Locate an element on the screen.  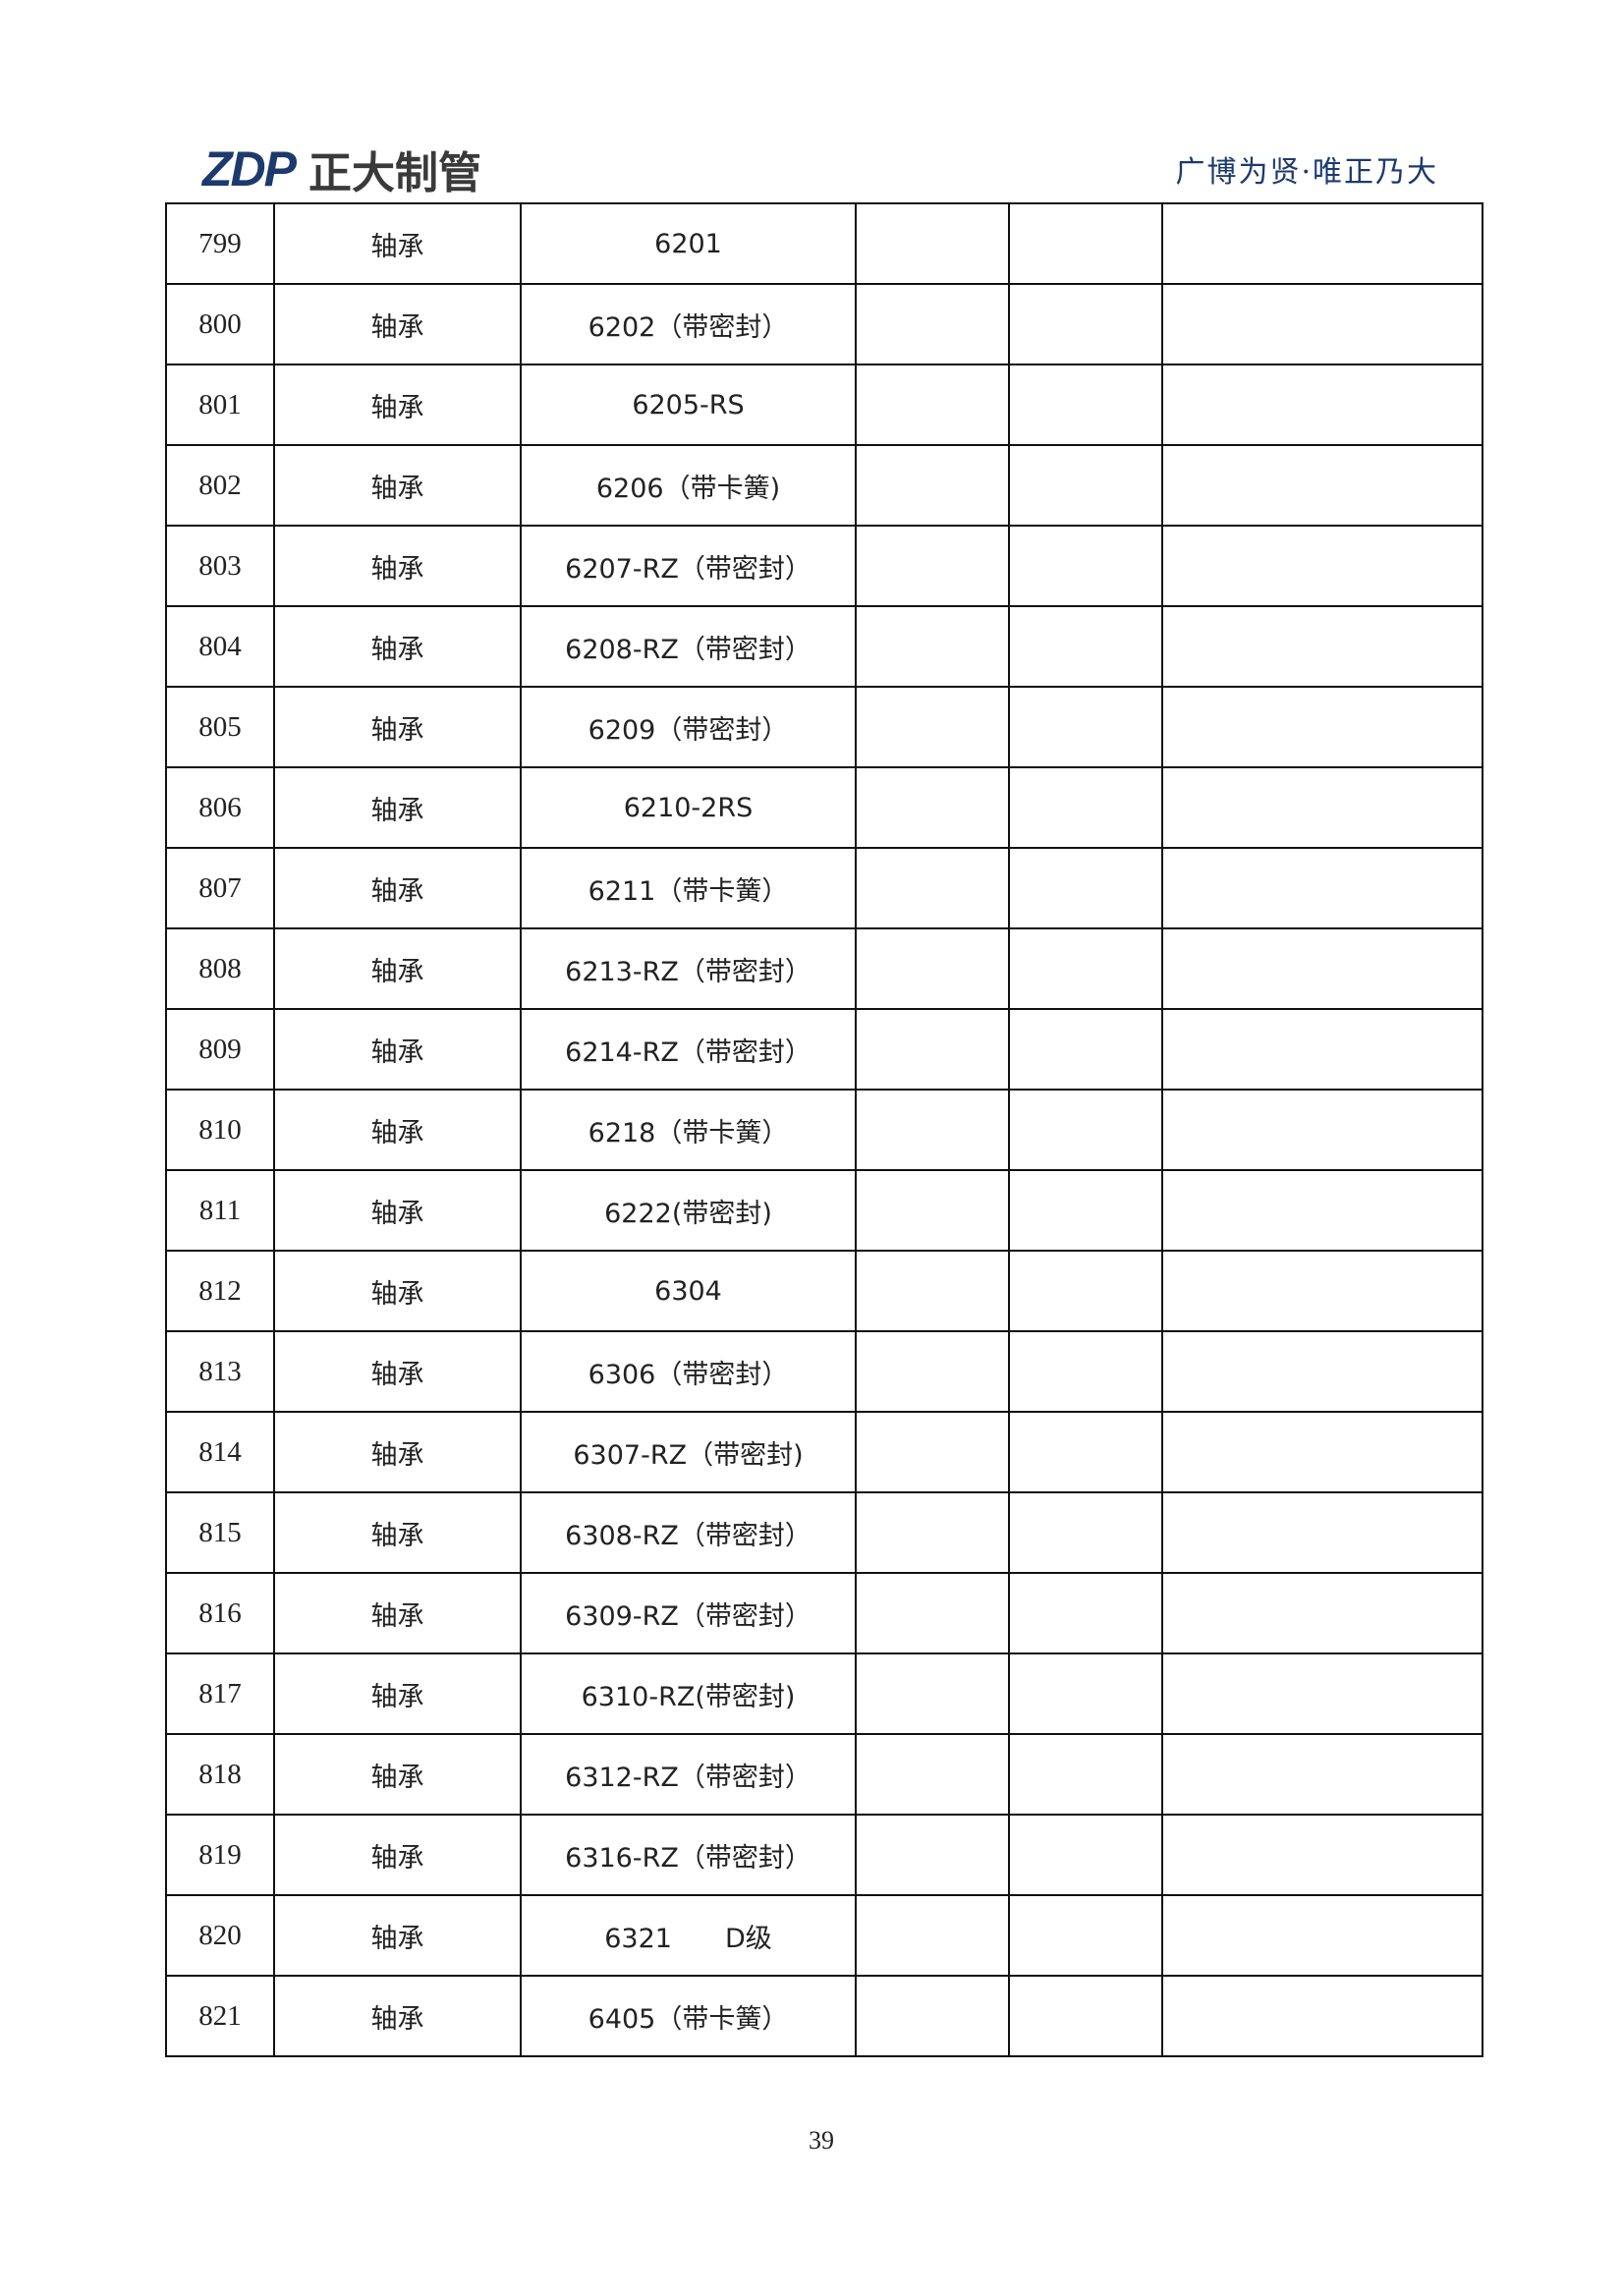
item-spec-cell: 6209（带密封） is located at coordinates (688, 727).